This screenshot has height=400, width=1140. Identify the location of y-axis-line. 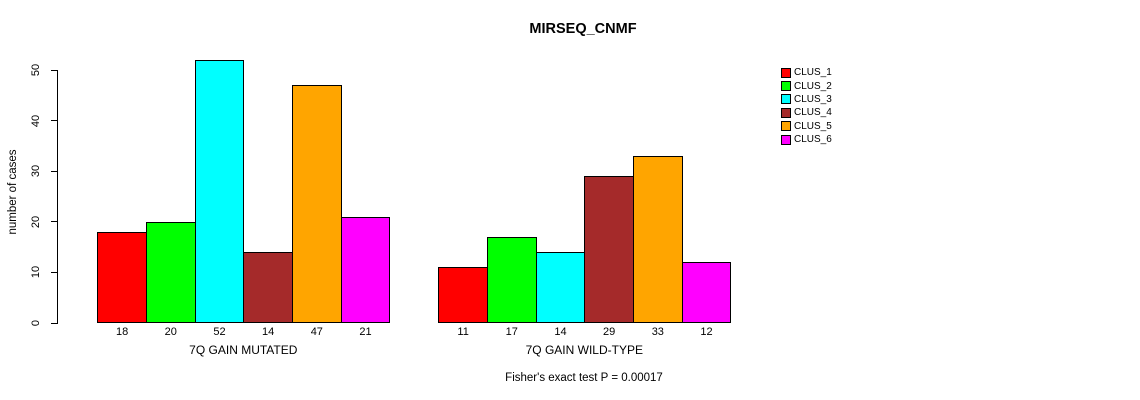
(57, 197).